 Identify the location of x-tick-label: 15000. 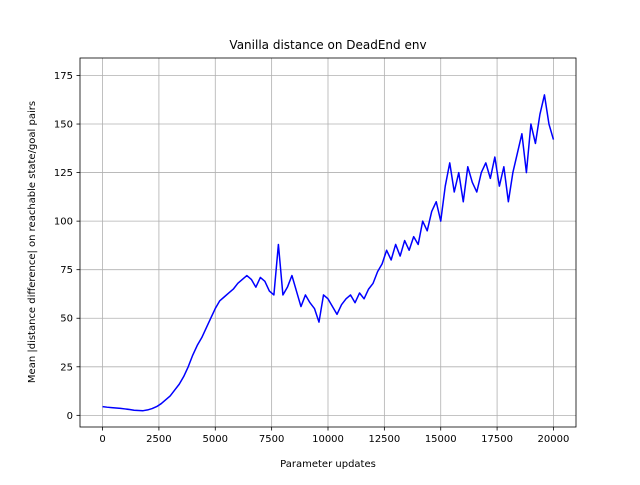
(441, 439).